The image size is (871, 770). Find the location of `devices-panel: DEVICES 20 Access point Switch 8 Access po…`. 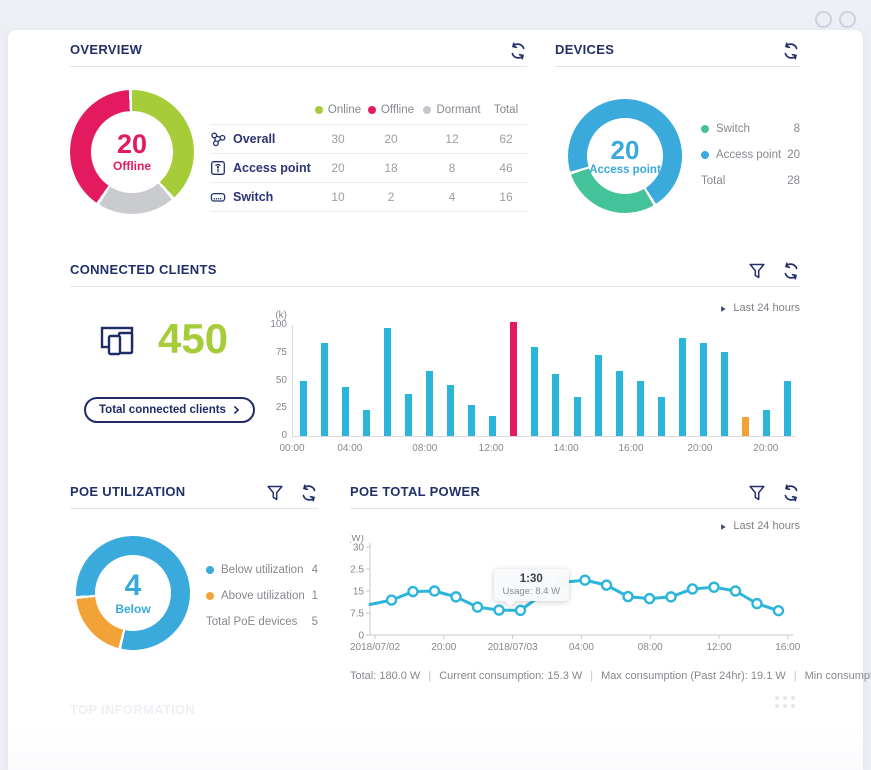

devices-panel: DEVICES 20 Access point Switch 8 Access po… is located at coordinates (677, 144).